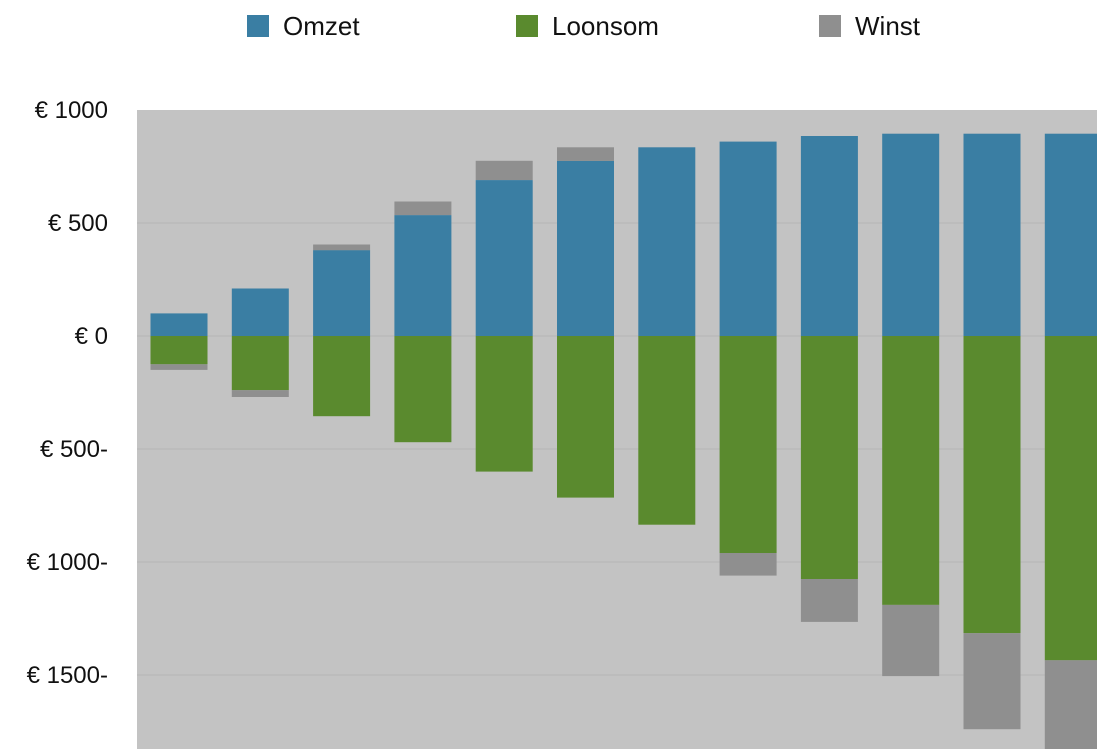  What do you see at coordinates (74, 449) in the screenshot?
I see `y-tick-label: € 500-` at bounding box center [74, 449].